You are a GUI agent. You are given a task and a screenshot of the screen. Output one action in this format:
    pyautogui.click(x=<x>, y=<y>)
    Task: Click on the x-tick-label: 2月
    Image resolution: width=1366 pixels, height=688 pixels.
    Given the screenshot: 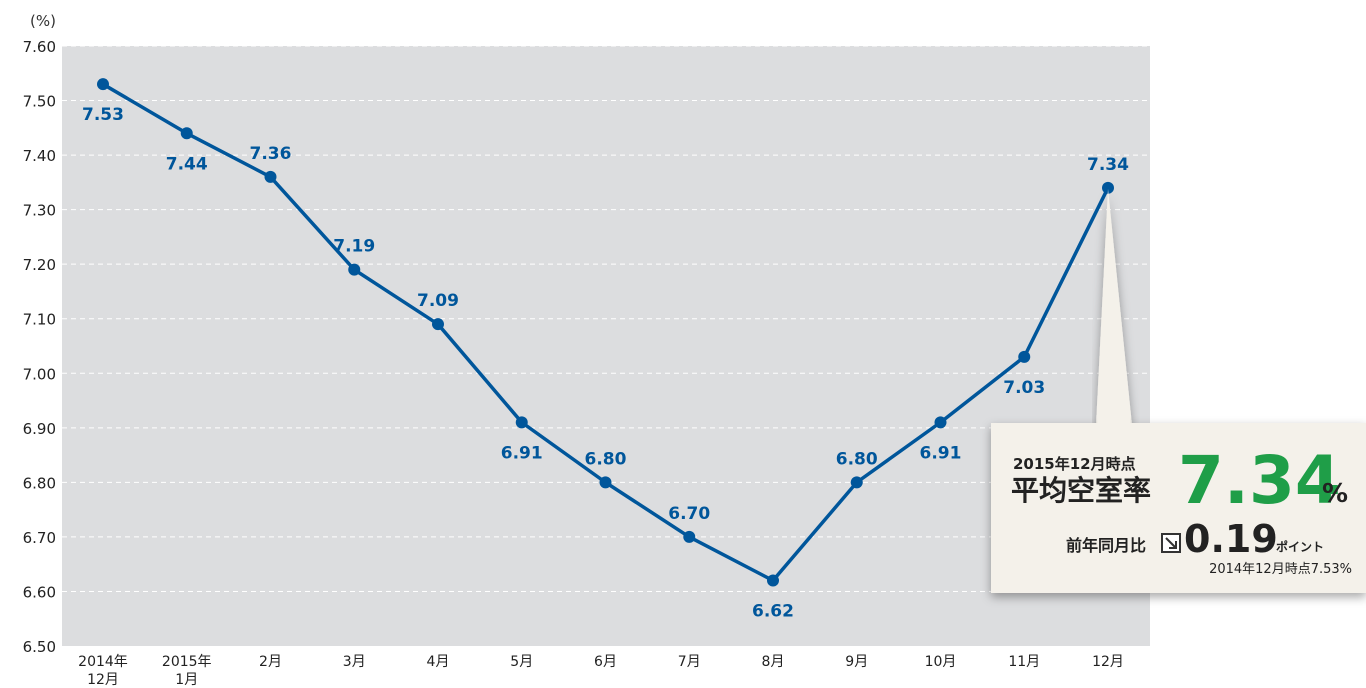 What is the action you would take?
    pyautogui.click(x=270, y=662)
    